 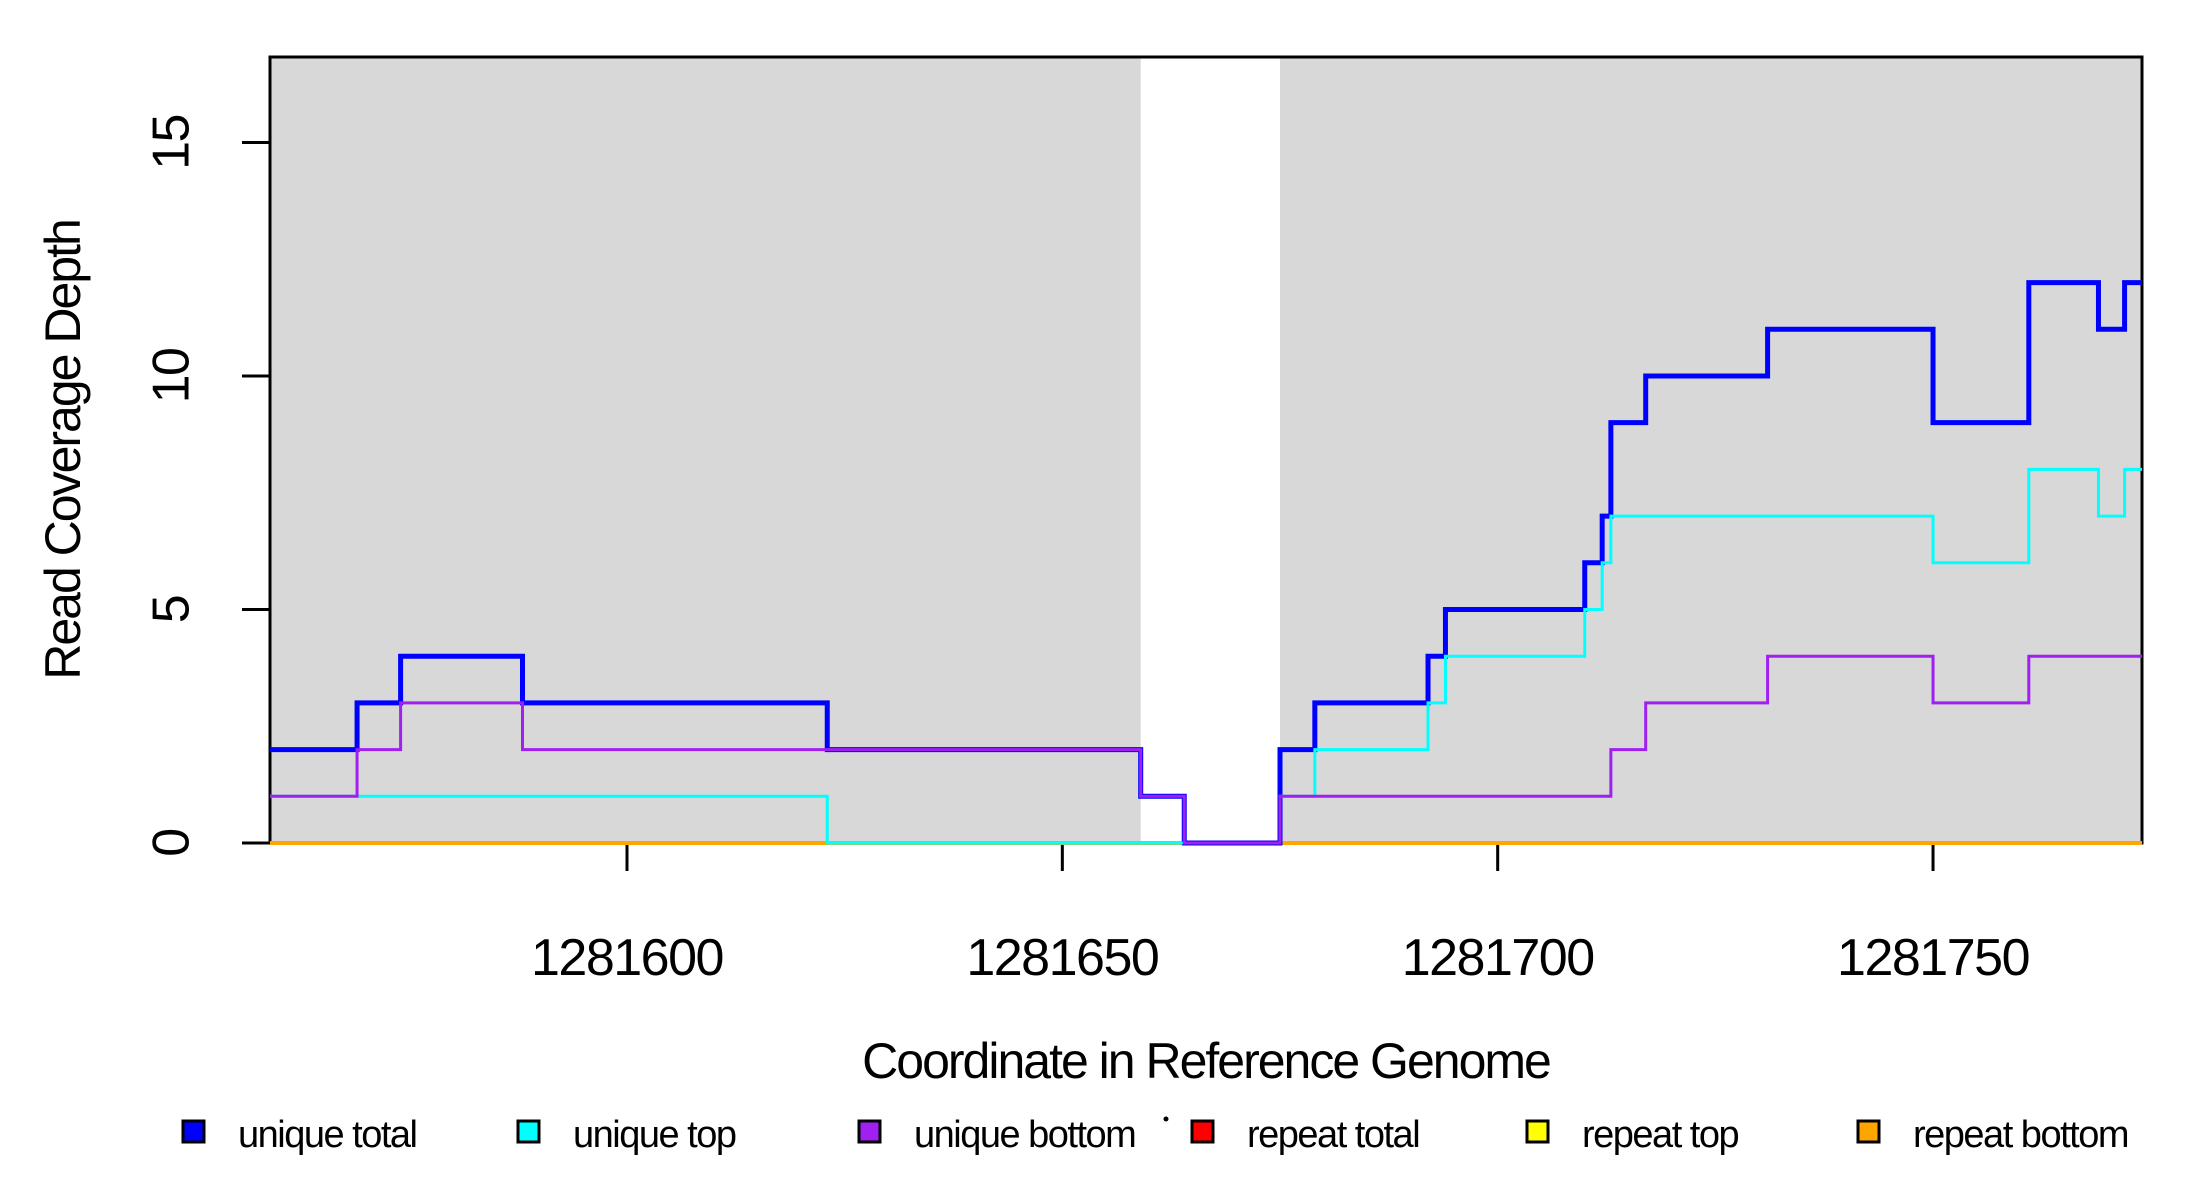 What do you see at coordinates (1933, 958) in the screenshot?
I see `x-tick-label: 1281750` at bounding box center [1933, 958].